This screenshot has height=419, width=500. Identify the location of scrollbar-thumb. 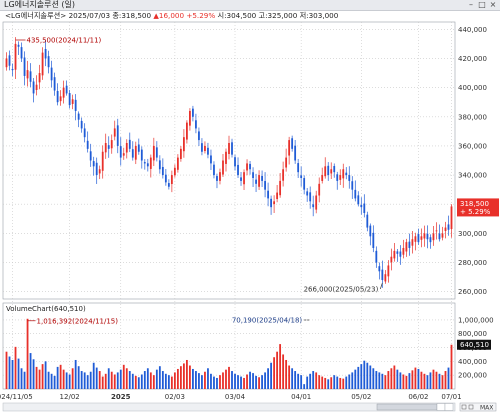
(407, 407).